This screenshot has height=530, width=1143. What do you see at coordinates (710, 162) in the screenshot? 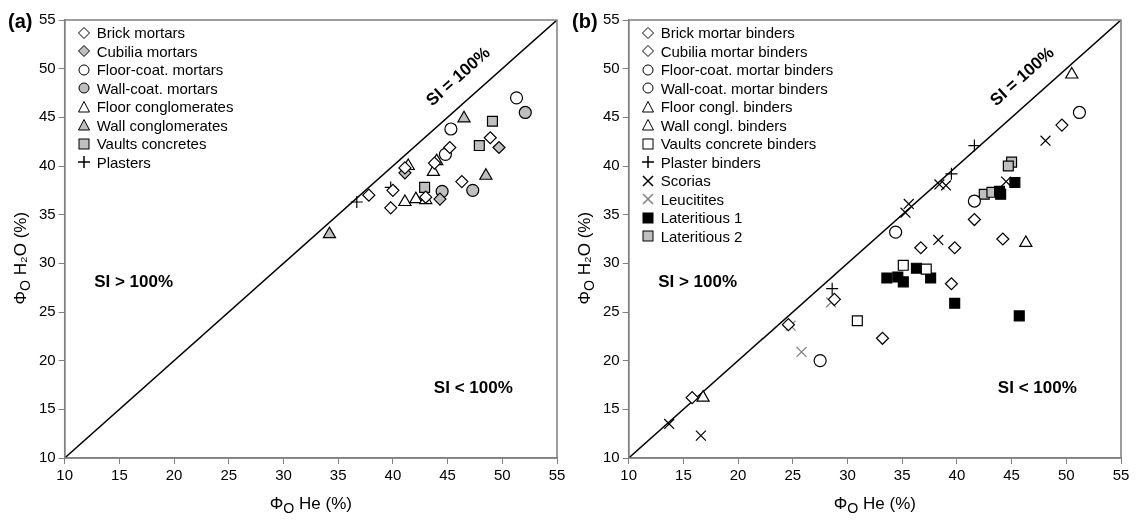
I see `legend-label: Plaster binders` at bounding box center [710, 162].